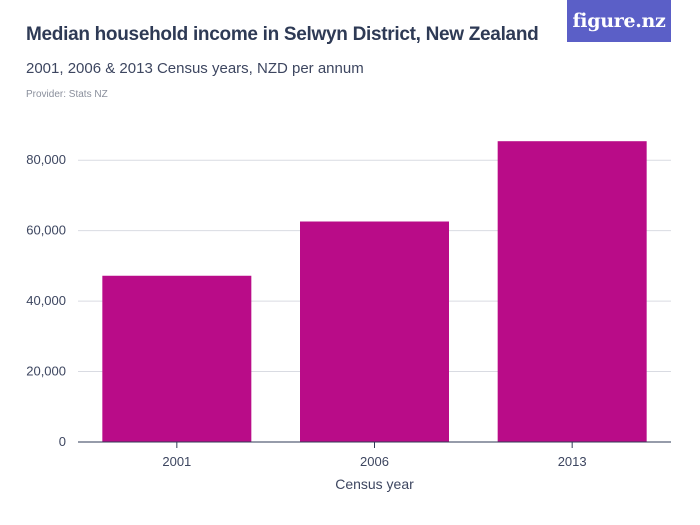 The width and height of the screenshot is (700, 525). Describe the element at coordinates (176, 461) in the screenshot. I see `x-tick-label: 2001` at that location.